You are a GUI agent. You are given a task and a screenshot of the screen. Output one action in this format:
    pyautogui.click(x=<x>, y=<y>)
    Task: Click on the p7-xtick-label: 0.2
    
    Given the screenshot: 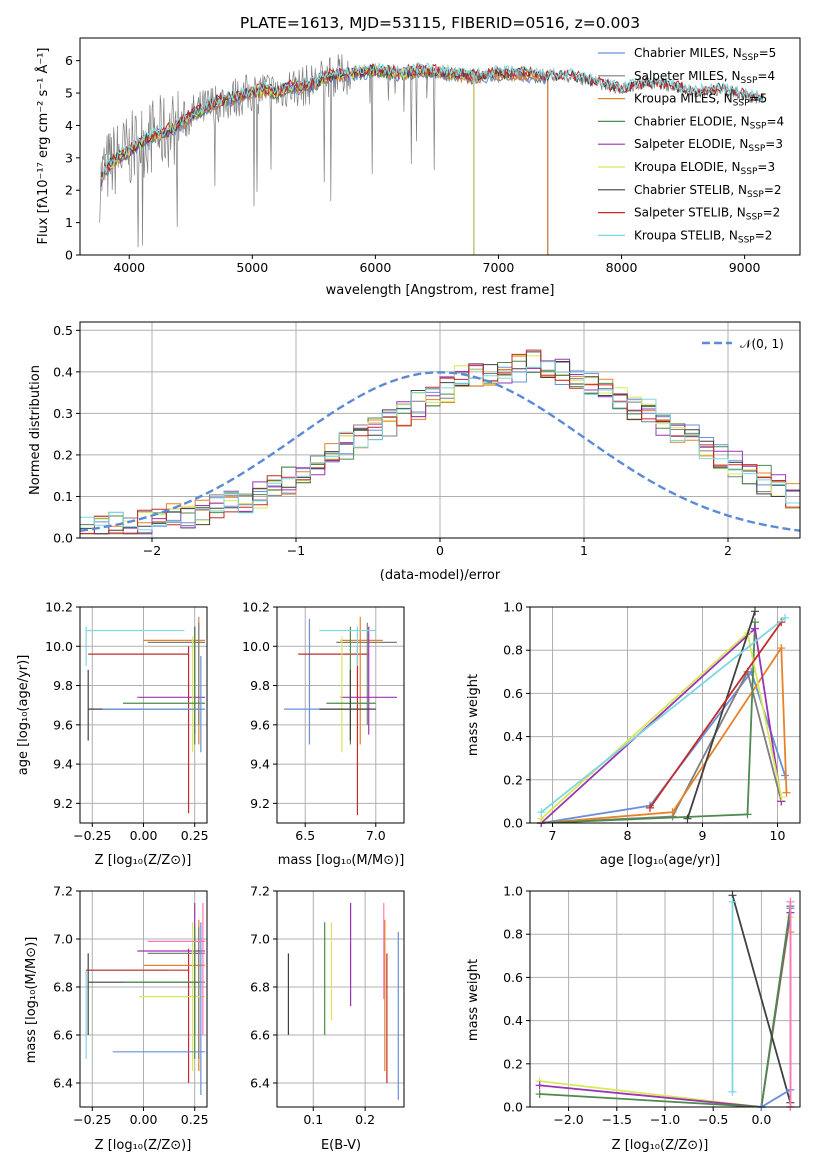 What is the action you would take?
    pyautogui.click(x=365, y=1119)
    